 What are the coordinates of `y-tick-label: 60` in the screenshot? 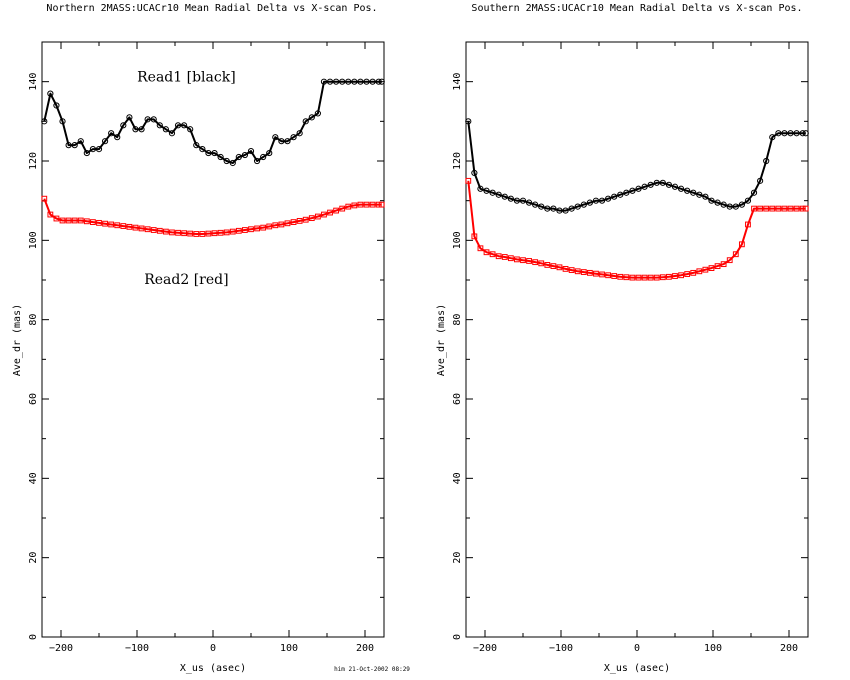 It's located at (33, 399).